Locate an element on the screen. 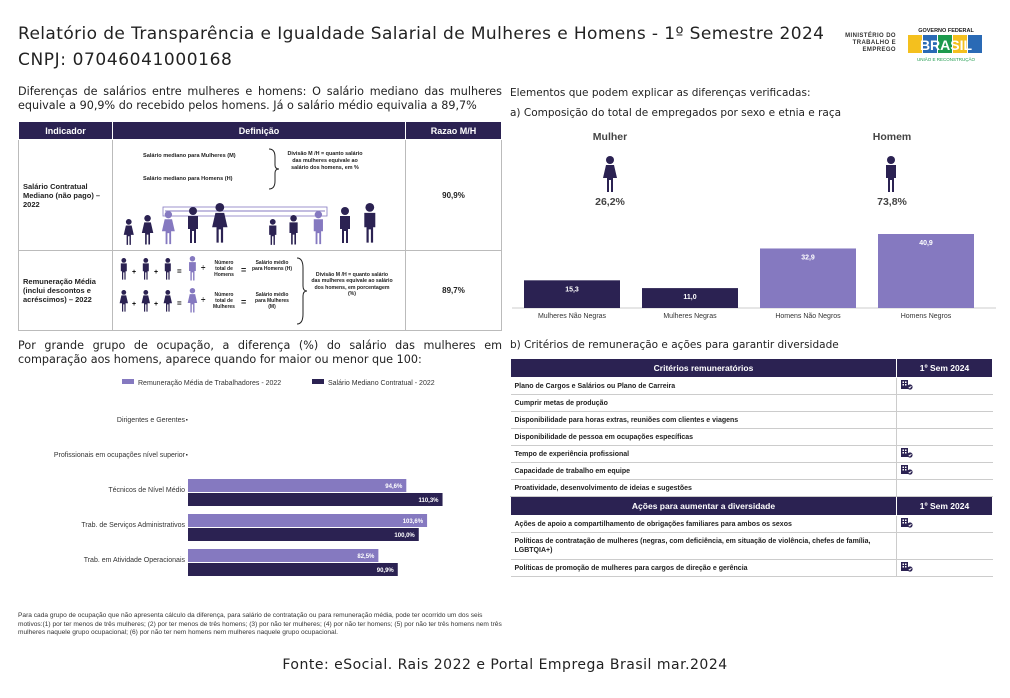 This screenshot has height=698, width=1010. indicator-value: 90,9% is located at coordinates (453, 195).